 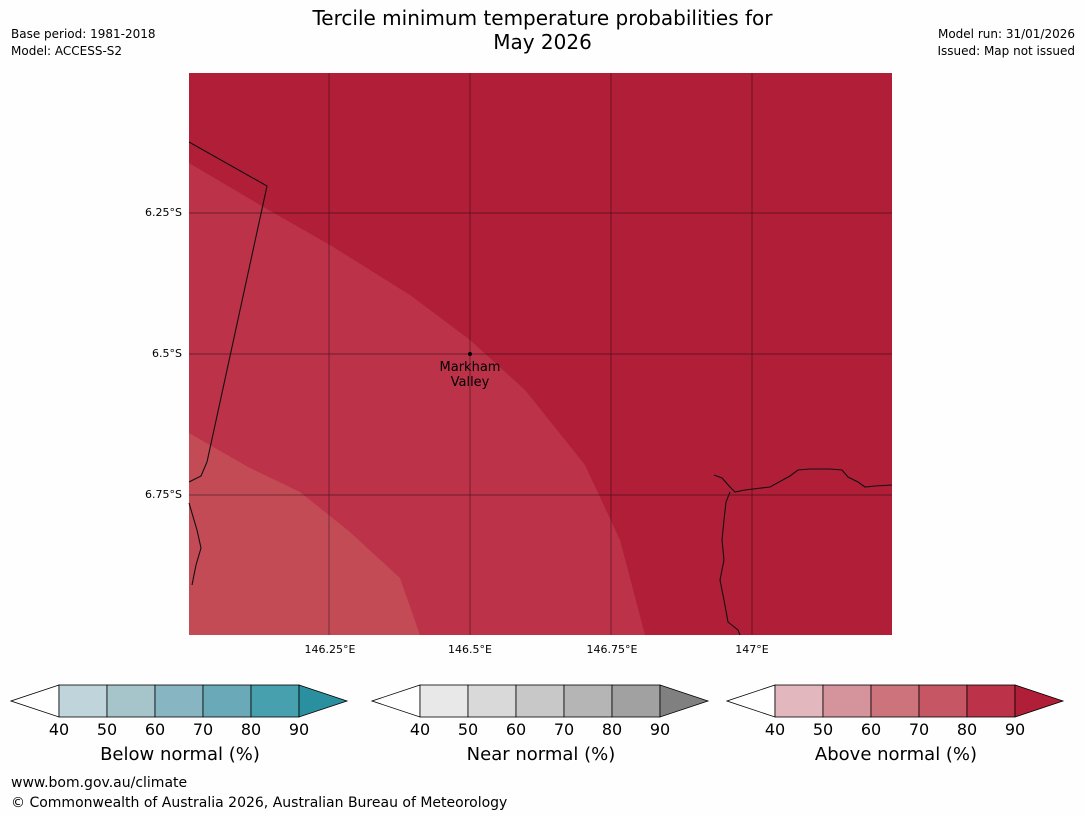 I want to click on model-run: Model run: 31/01/2026, so click(x=1006, y=34).